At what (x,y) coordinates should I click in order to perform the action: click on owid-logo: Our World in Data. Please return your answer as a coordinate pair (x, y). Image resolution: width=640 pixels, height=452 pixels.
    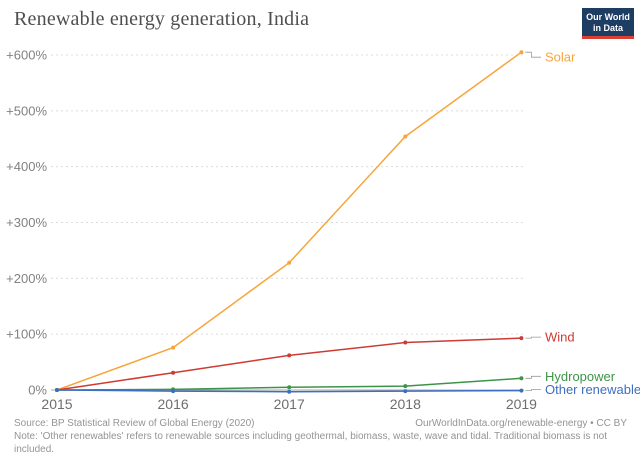
    Looking at the image, I should click on (608, 23).